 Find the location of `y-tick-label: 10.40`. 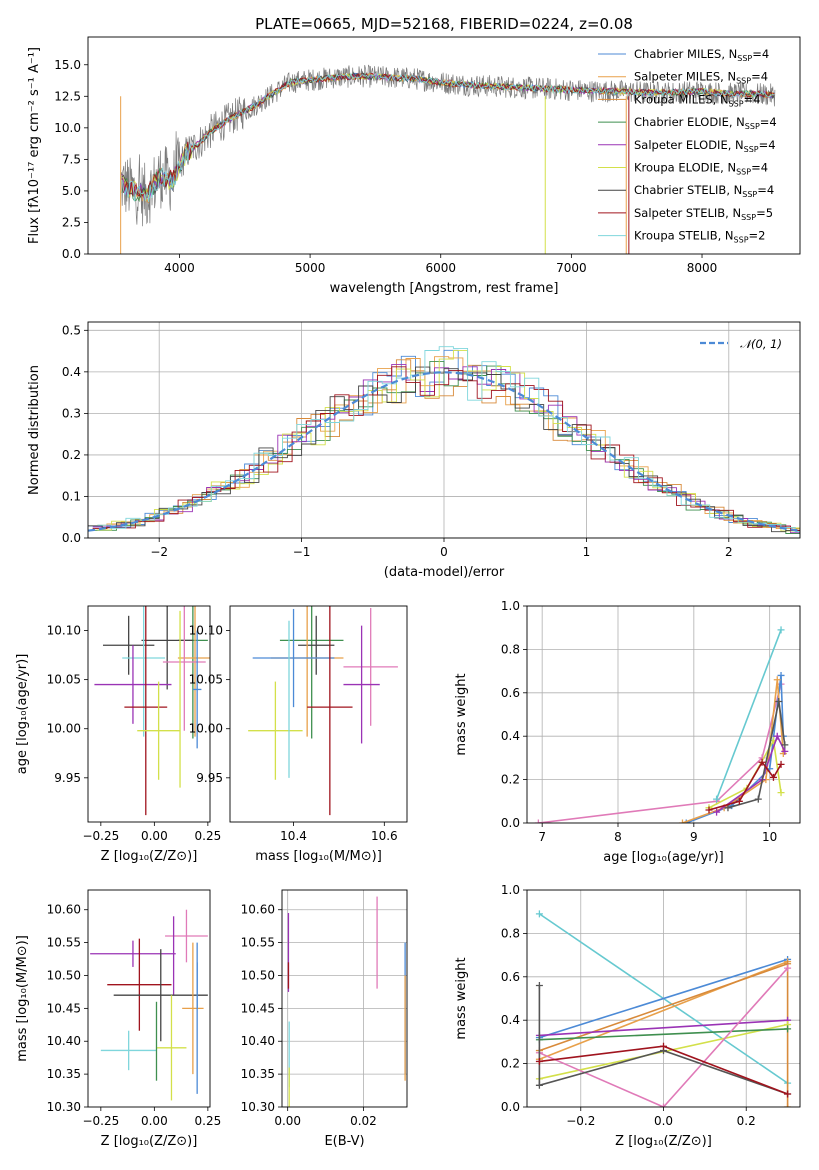

y-tick-label: 10.40 is located at coordinates (258, 1041).